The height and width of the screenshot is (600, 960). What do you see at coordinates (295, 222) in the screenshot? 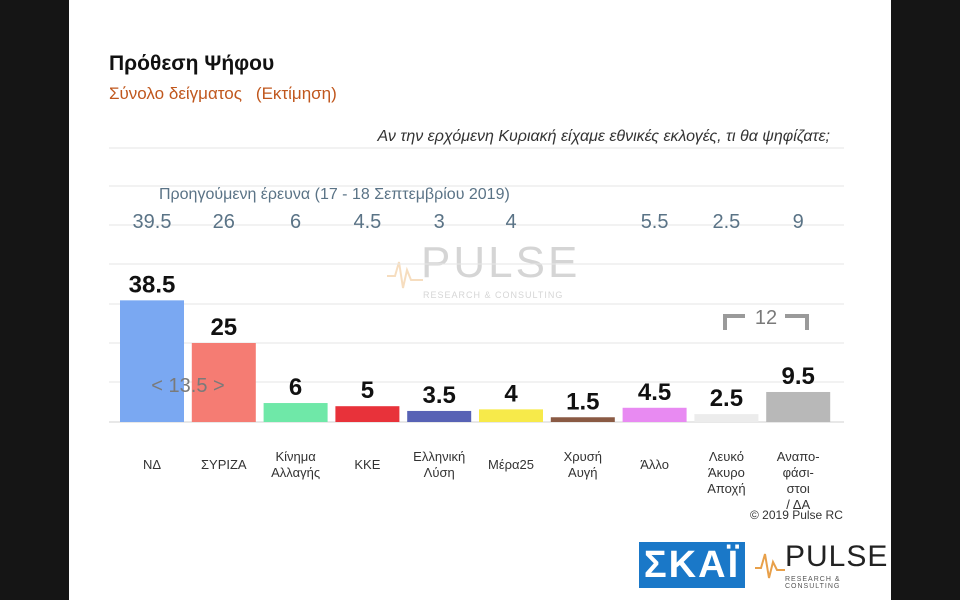
I see `previous-value-label: 6` at bounding box center [295, 222].